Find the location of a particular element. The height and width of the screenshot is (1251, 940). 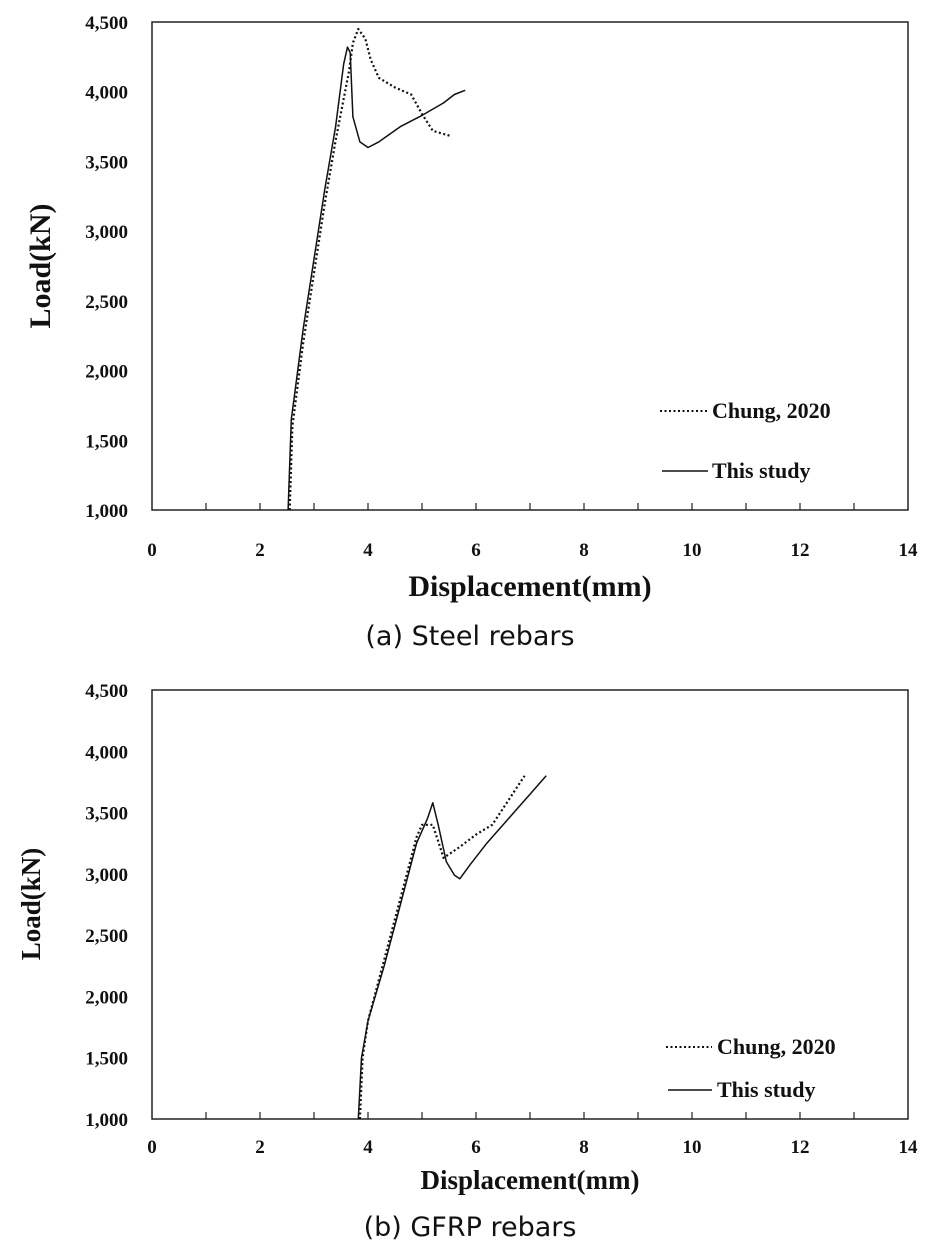

caption-b: (b) GFRP rebars is located at coordinates (470, 1227).